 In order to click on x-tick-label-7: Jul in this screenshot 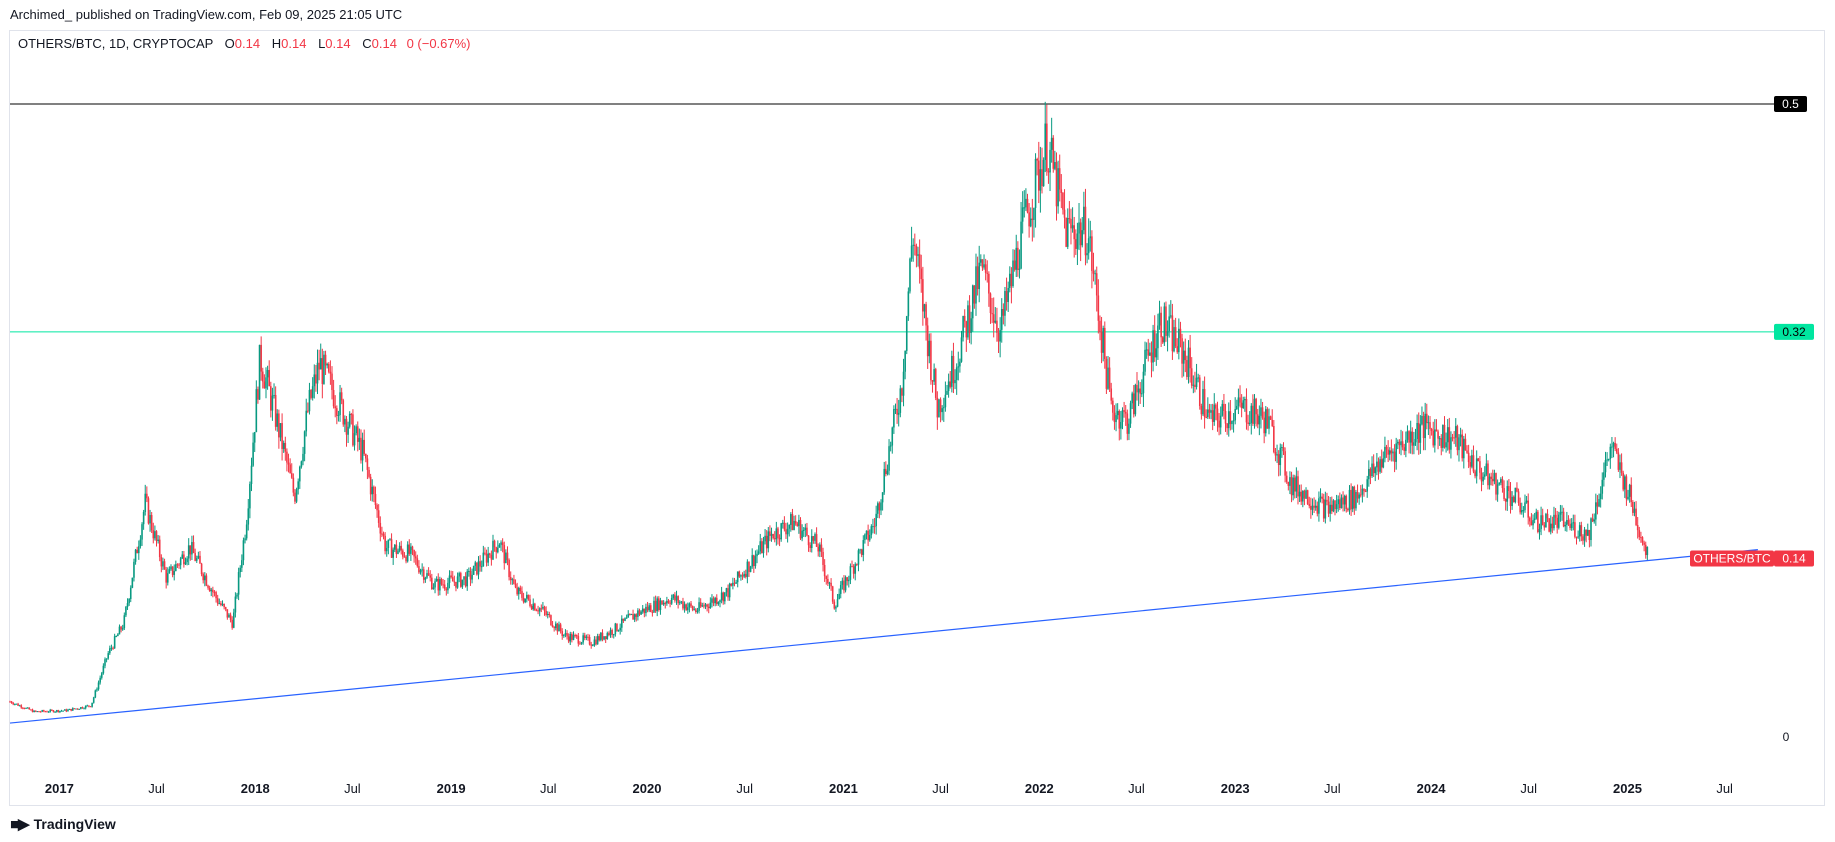, I will do `click(744, 788)`.